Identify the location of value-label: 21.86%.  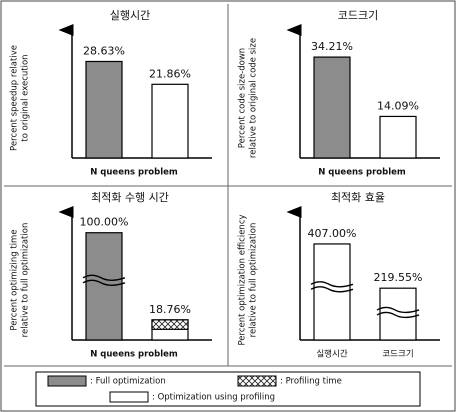
(170, 73).